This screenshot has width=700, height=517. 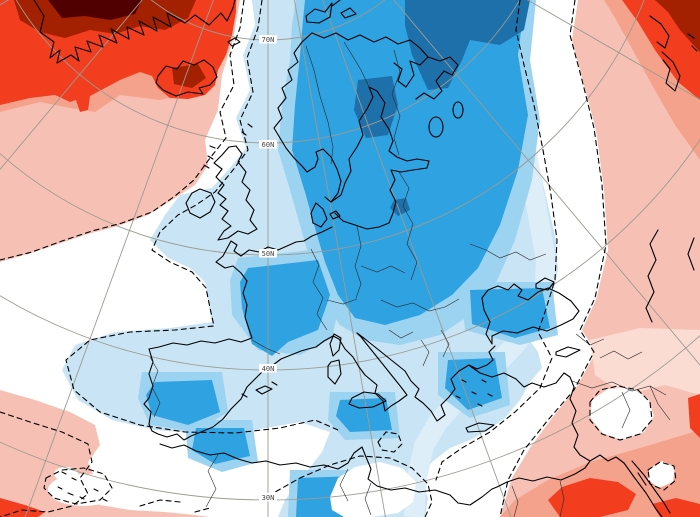 What do you see at coordinates (694, 416) in the screenshot?
I see `warm-hot-blob-right-edge` at bounding box center [694, 416].